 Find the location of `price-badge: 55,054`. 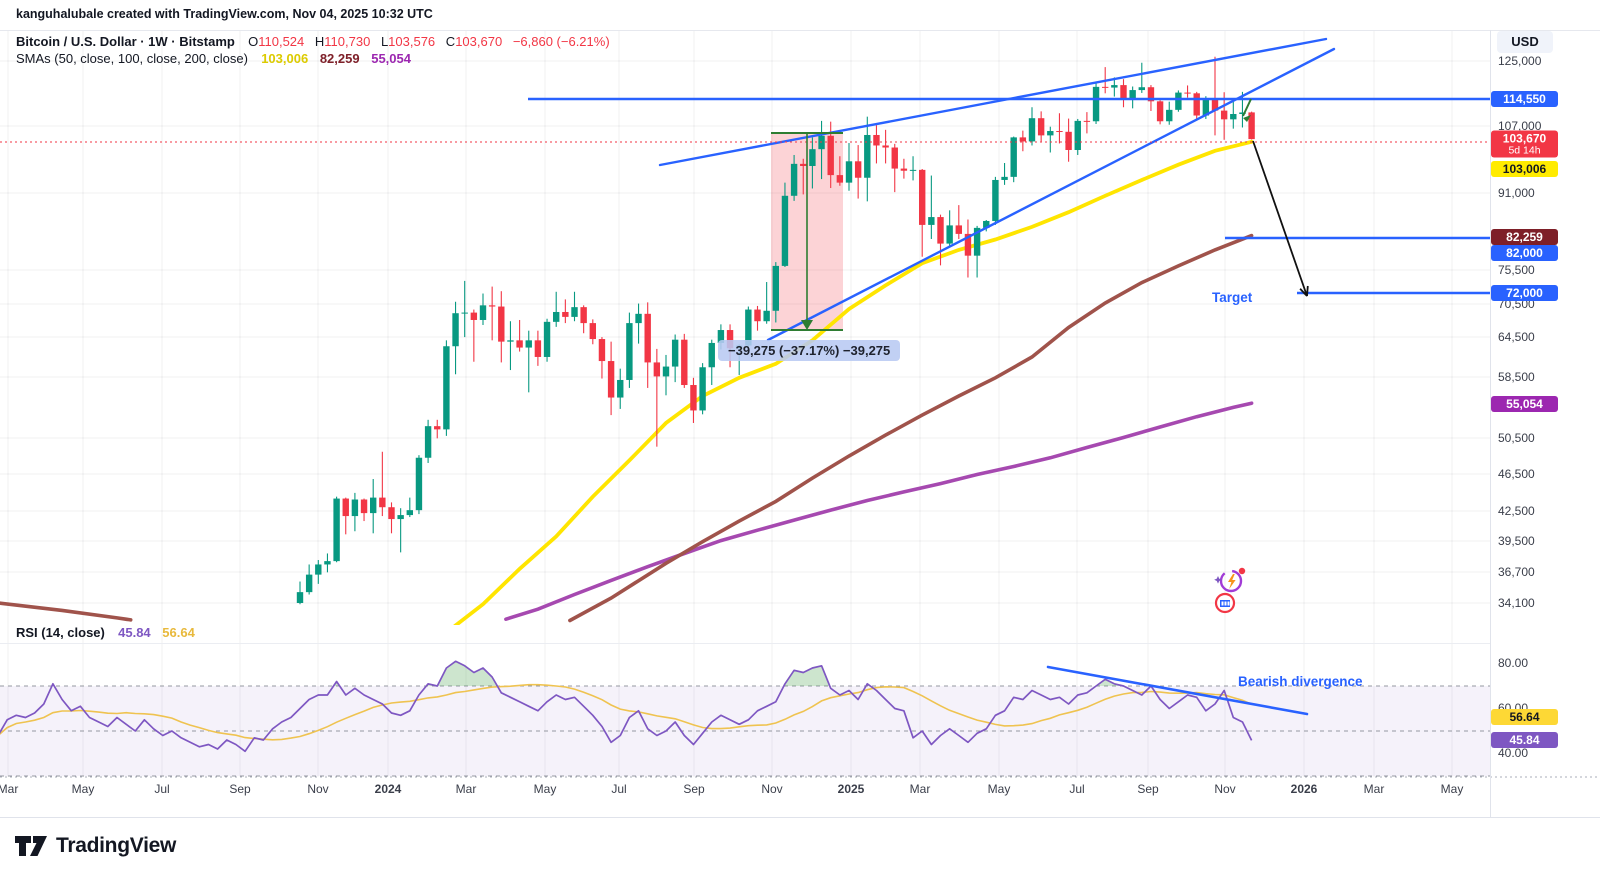

price-badge: 55,054 is located at coordinates (1524, 404).